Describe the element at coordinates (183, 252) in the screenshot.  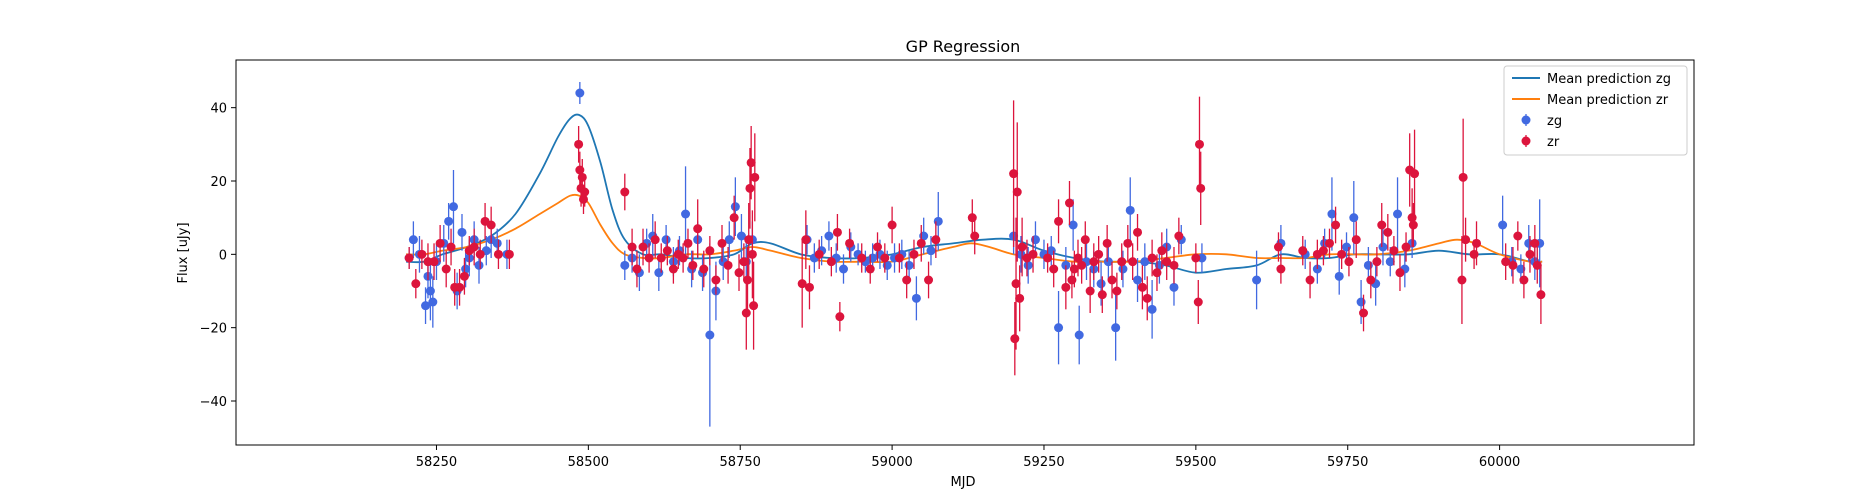
I see `y-axis-label: Flux [uJy]` at that location.